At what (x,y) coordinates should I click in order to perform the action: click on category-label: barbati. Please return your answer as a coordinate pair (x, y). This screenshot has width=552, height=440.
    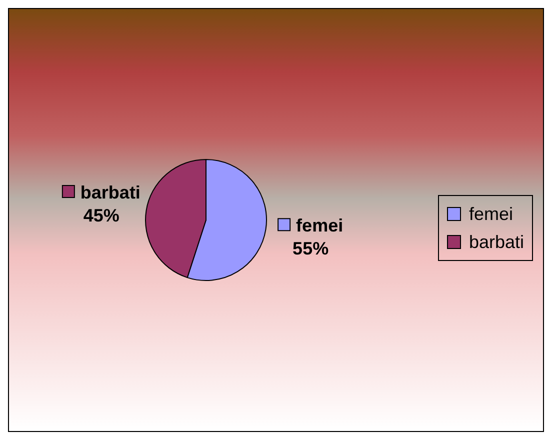
    Looking at the image, I should click on (496, 242).